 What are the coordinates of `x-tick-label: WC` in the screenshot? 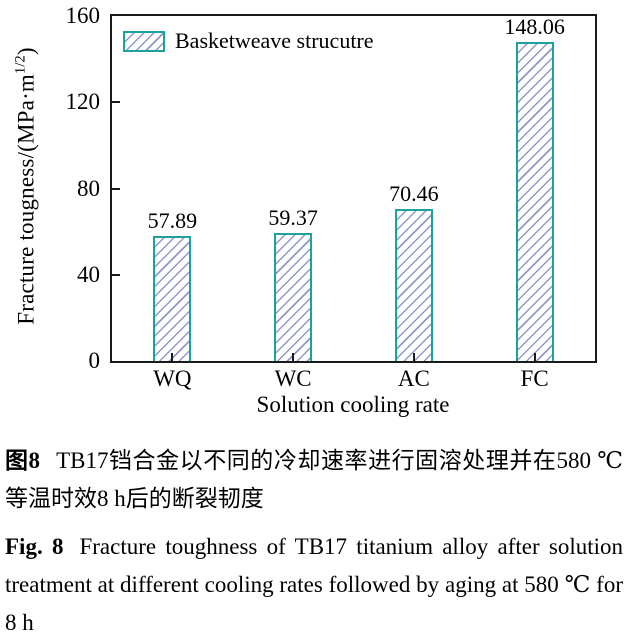 It's located at (293, 378).